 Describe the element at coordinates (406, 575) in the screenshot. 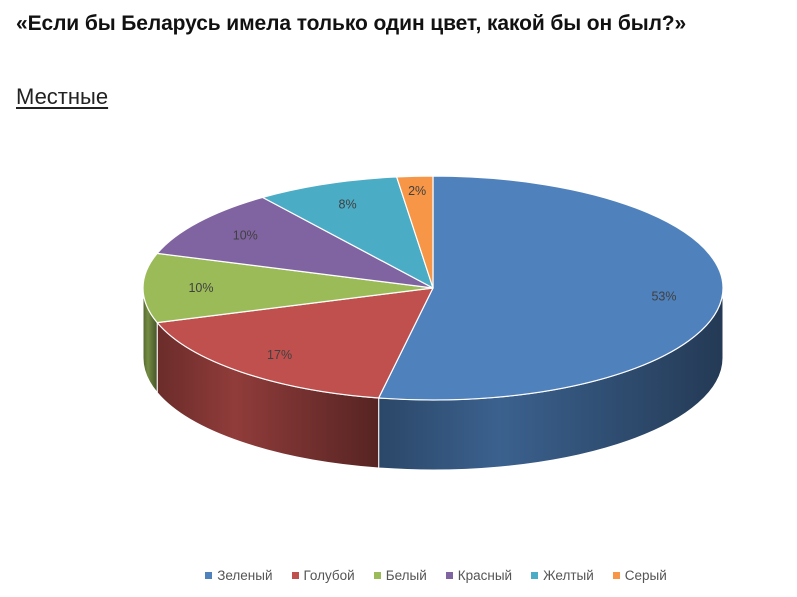

I see `legend-label: Белый` at that location.